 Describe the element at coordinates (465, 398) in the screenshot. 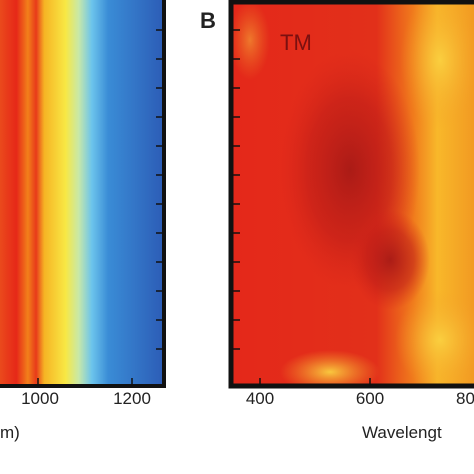

I see `tick-label: 80` at that location.